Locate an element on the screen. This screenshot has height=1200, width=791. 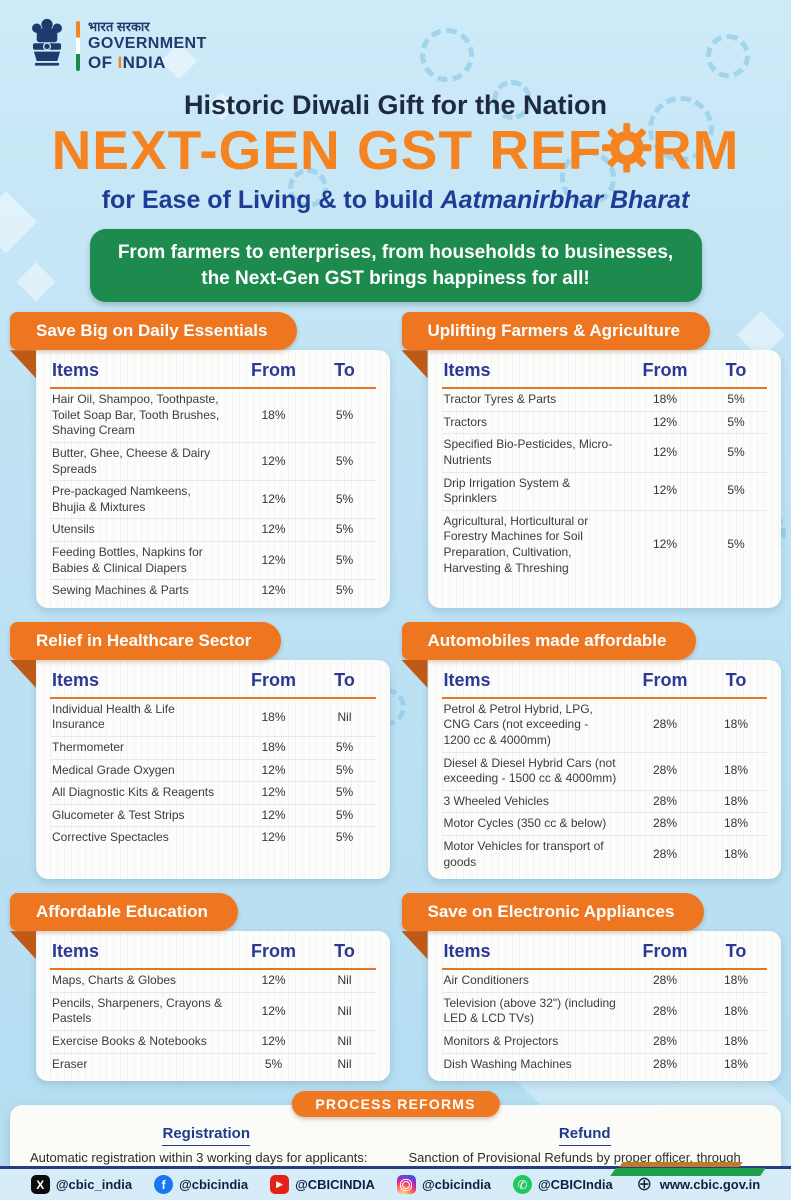
tricolor-bar is located at coordinates (78, 46).